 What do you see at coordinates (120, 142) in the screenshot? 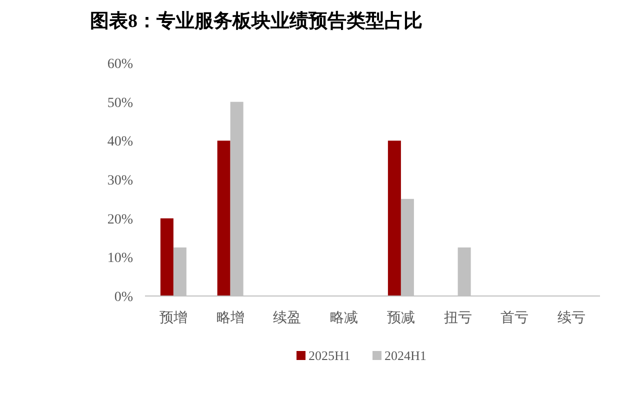
I see `y-tick-label: 40%` at bounding box center [120, 142].